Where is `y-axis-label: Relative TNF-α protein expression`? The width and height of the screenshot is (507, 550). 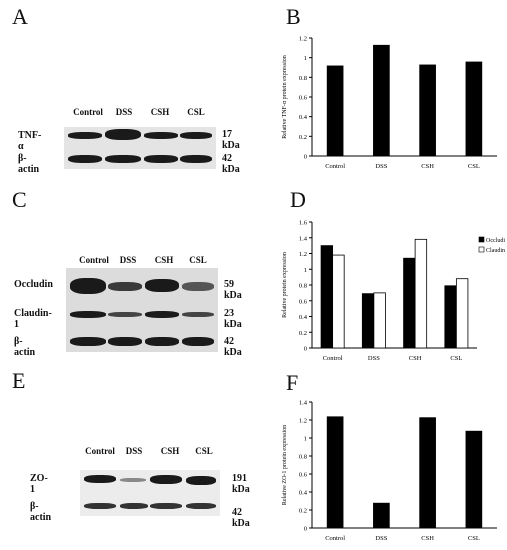
y-axis-label: Relative TNF-α protein expression is located at coordinates (285, 97).